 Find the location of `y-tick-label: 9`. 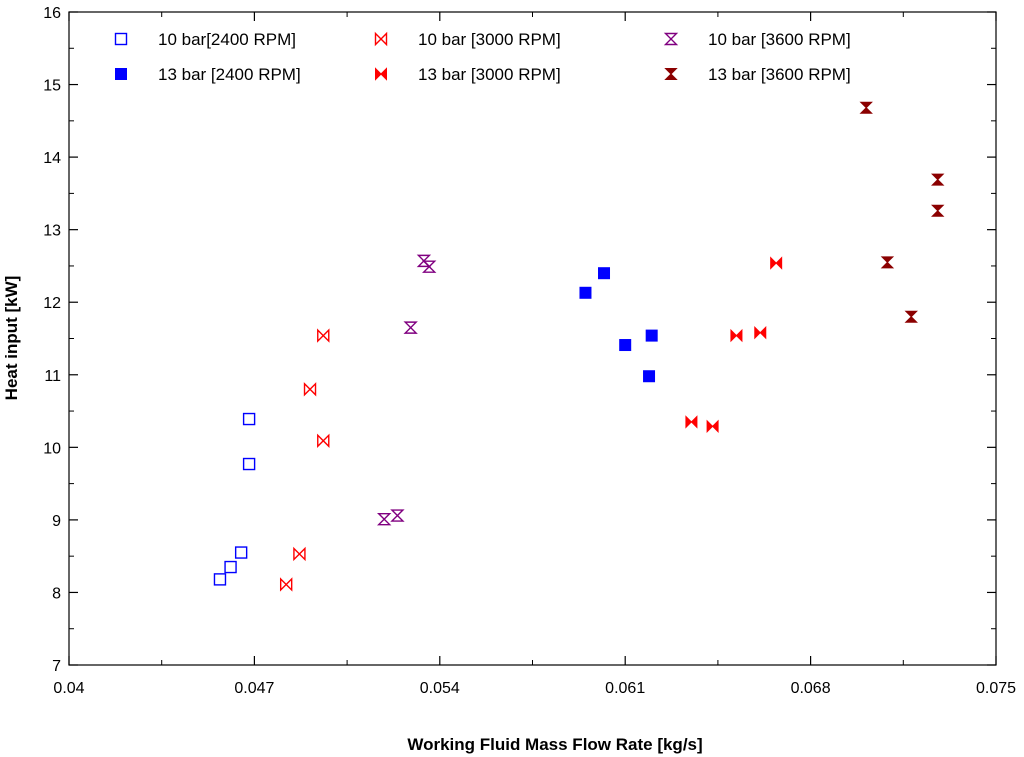

y-tick-label: 9 is located at coordinates (56, 521).